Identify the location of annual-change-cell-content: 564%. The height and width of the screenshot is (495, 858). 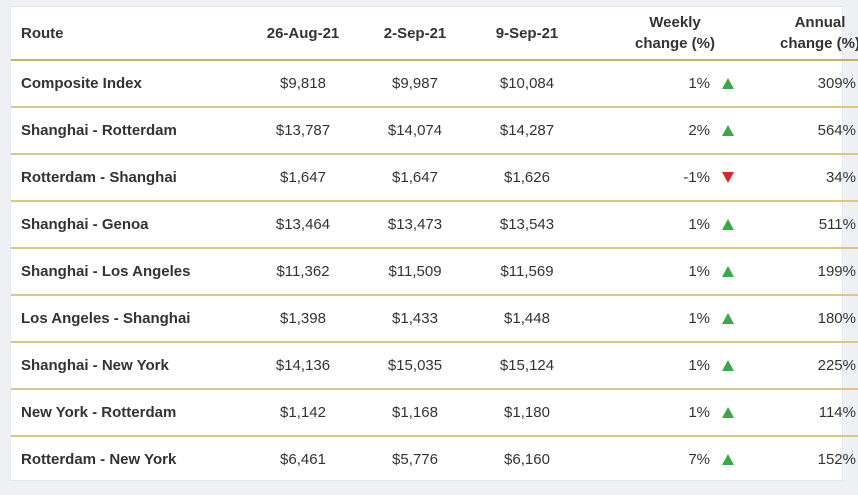
(838, 130).